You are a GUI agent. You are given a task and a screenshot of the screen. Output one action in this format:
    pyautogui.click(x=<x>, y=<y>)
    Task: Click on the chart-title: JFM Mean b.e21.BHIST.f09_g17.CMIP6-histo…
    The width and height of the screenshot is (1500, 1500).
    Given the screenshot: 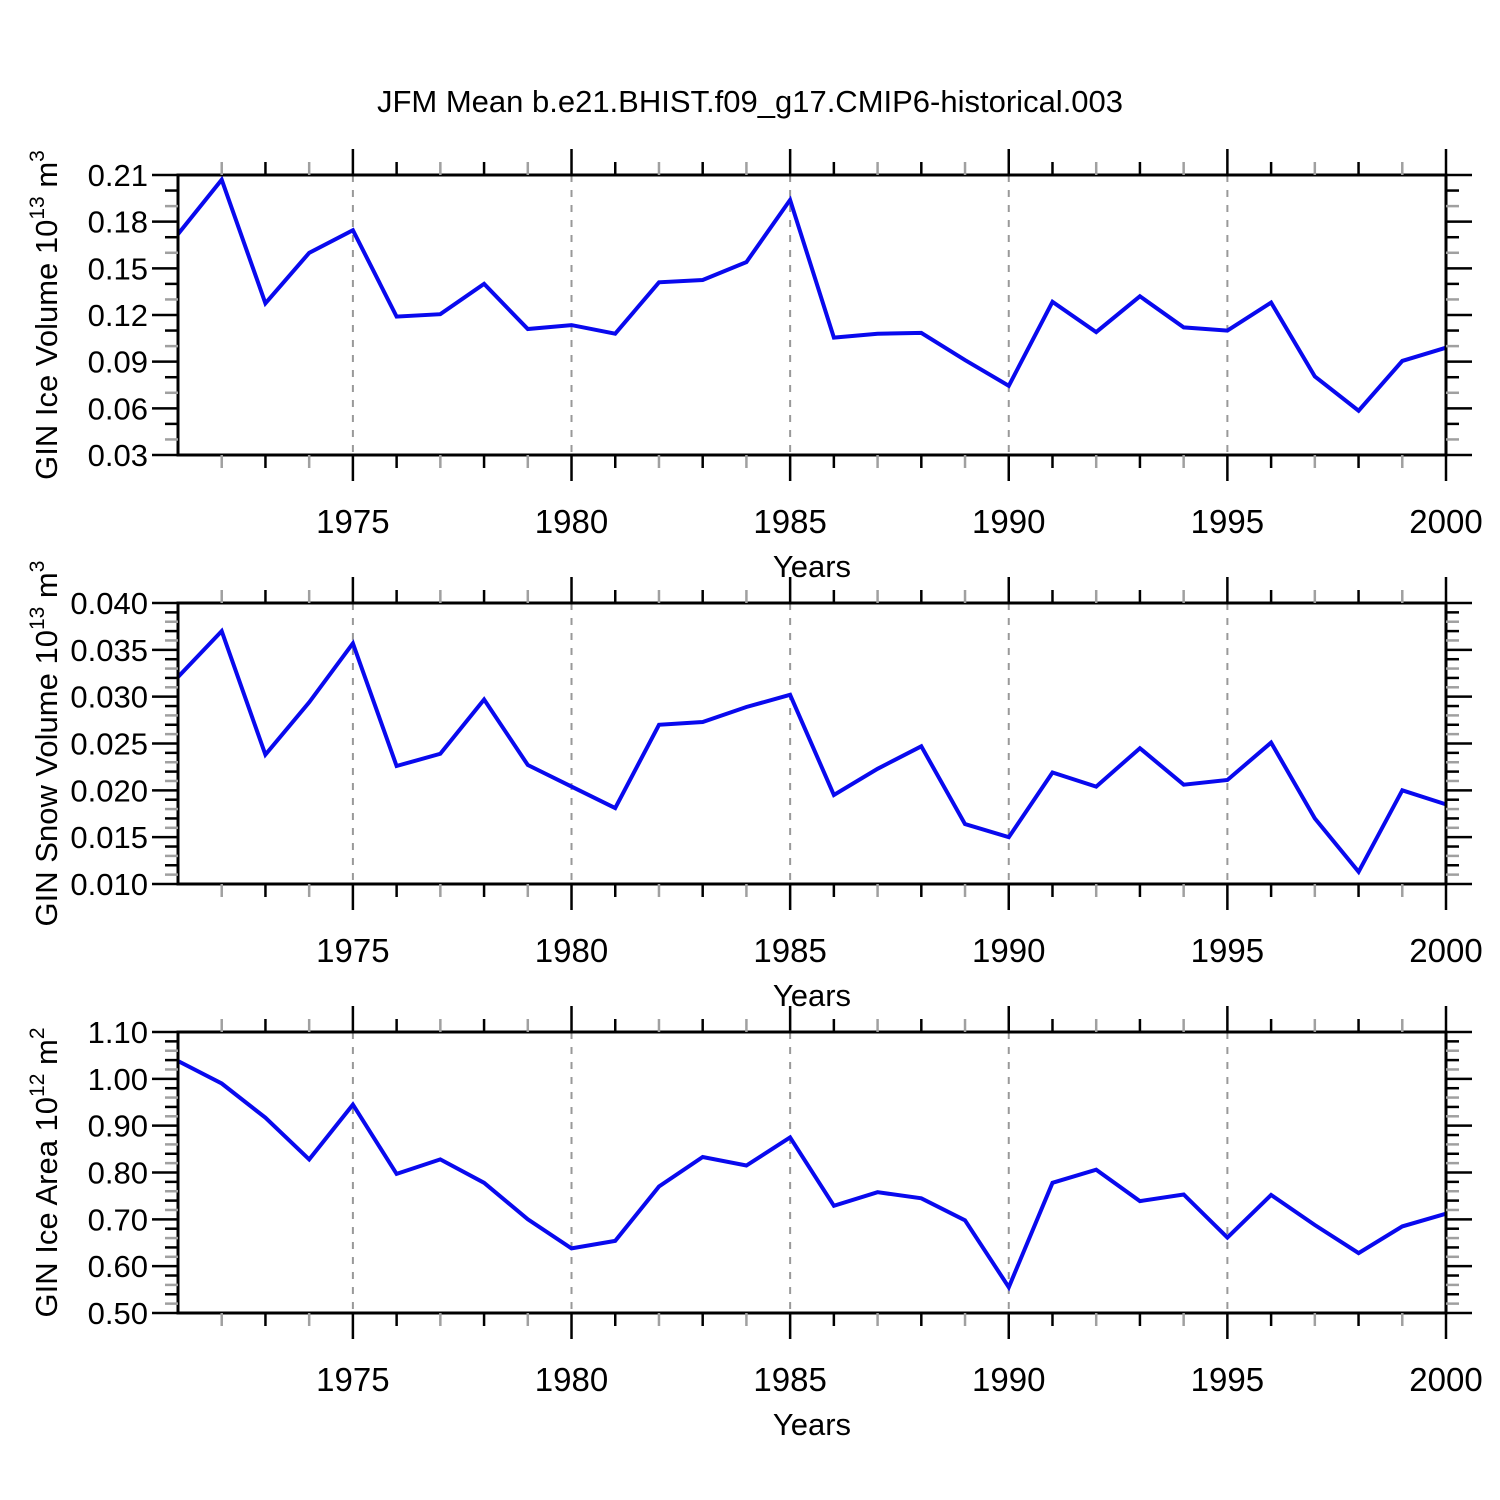 What is the action you would take?
    pyautogui.click(x=750, y=101)
    